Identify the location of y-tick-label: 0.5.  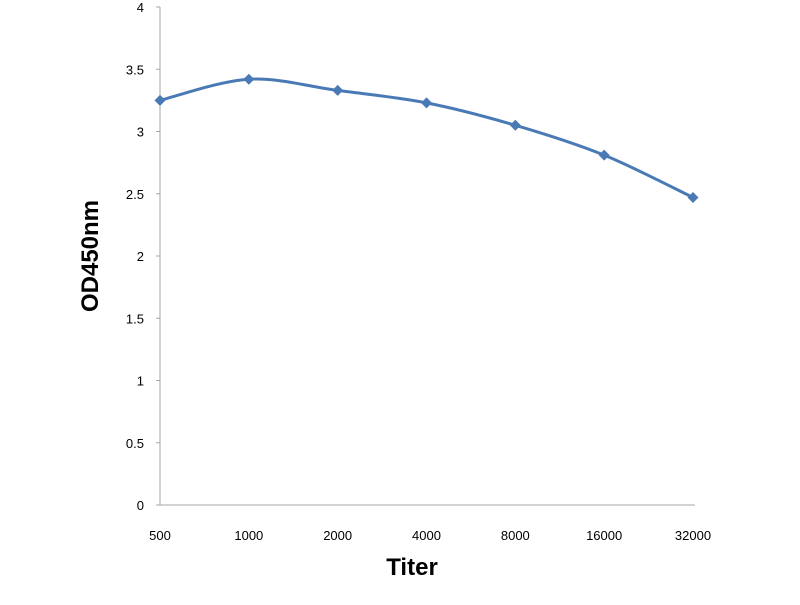
(135, 443).